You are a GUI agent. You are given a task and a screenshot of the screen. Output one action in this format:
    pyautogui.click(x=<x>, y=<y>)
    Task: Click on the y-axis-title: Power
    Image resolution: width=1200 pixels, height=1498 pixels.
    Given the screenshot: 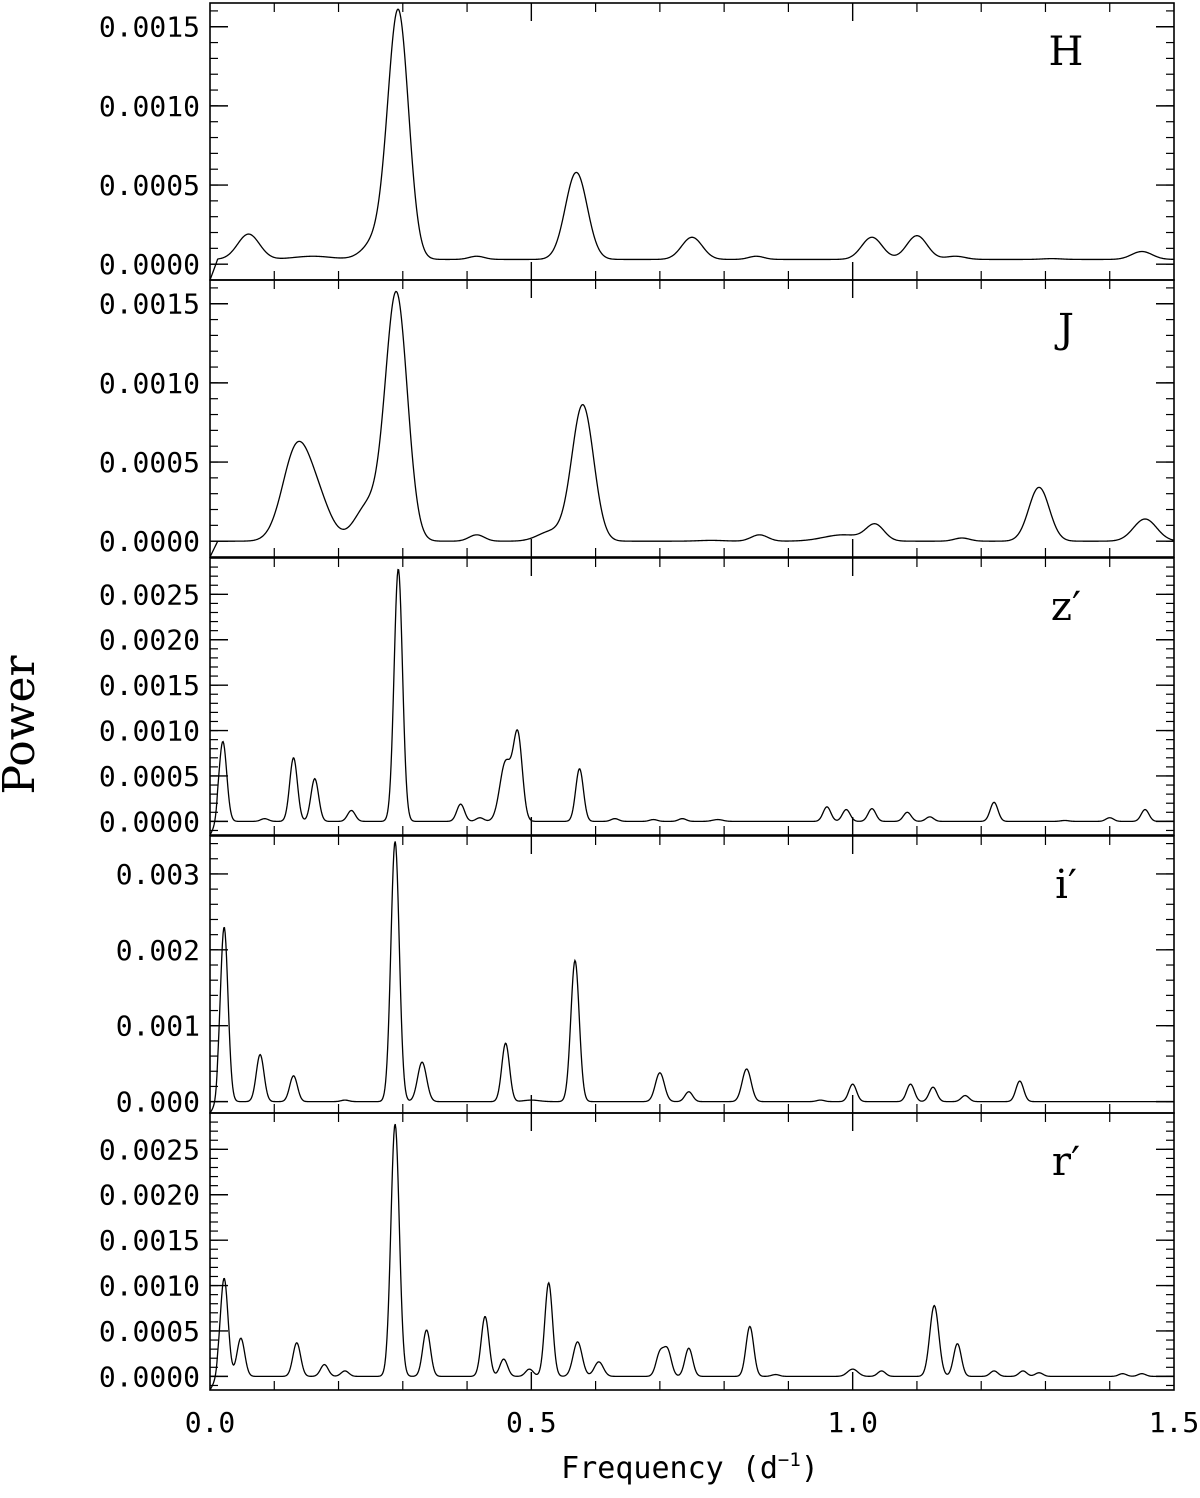 What is the action you would take?
    pyautogui.click(x=22, y=725)
    